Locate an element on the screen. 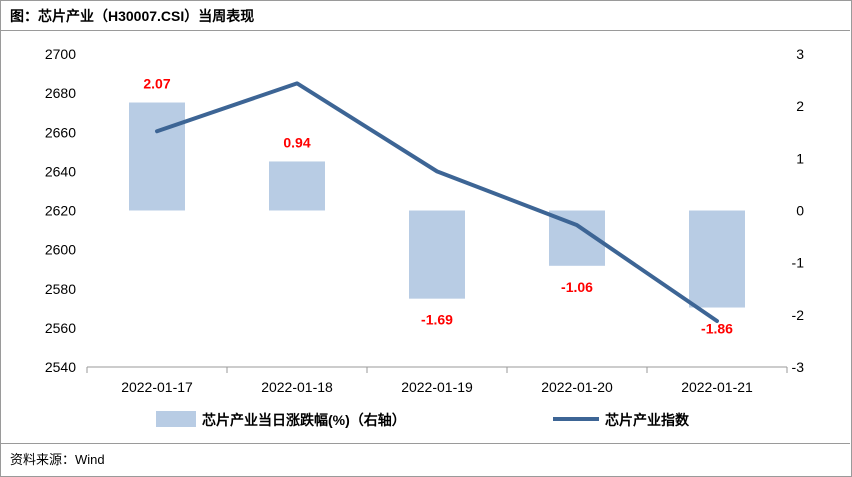  y-right-tick-label: 2 is located at coordinates (800, 106).